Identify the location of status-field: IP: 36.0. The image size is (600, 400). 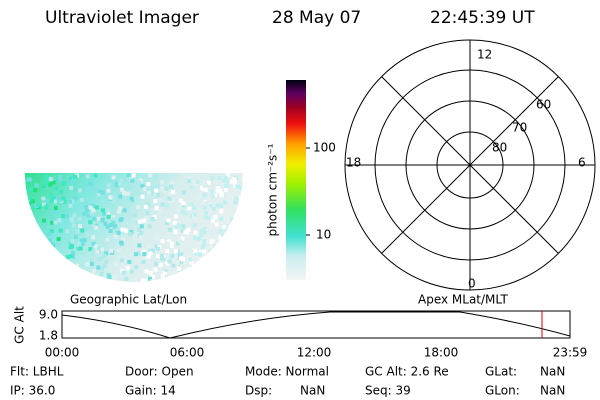
(32, 391).